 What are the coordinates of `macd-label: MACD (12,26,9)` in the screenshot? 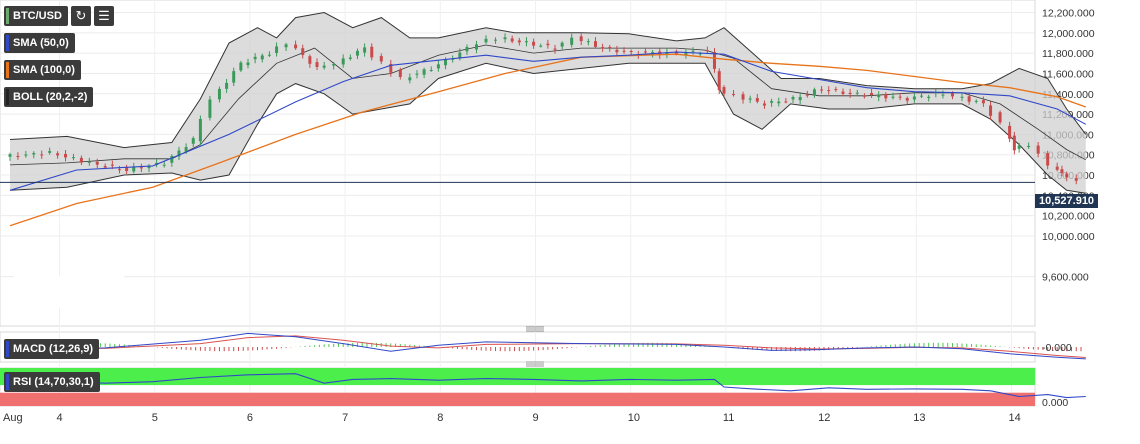 It's located at (52, 349).